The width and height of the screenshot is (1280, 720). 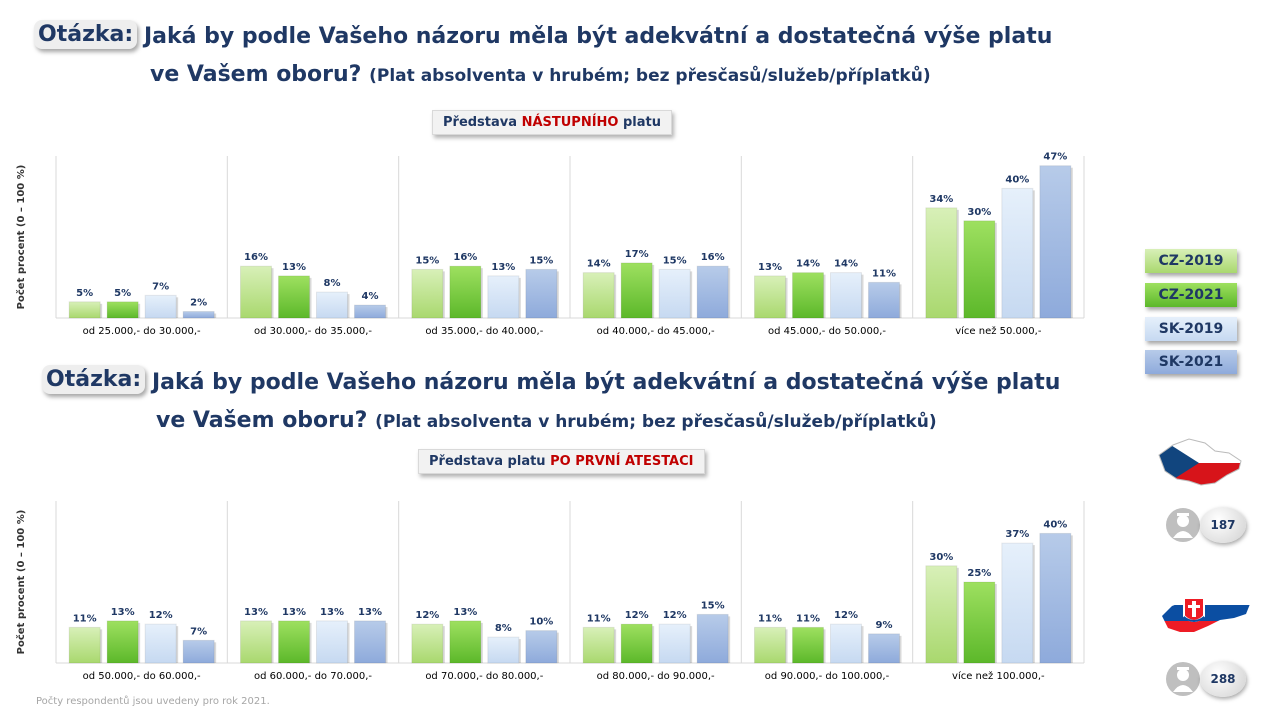 What do you see at coordinates (142, 676) in the screenshot?
I see `category-tick-label: od 50.000,- do 60.000,-` at bounding box center [142, 676].